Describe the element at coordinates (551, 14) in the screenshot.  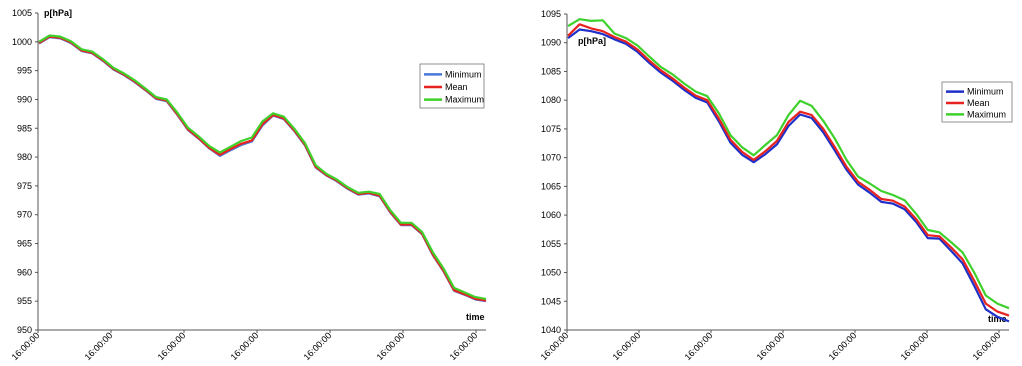
I see `y-tick-label: 1095` at that location.